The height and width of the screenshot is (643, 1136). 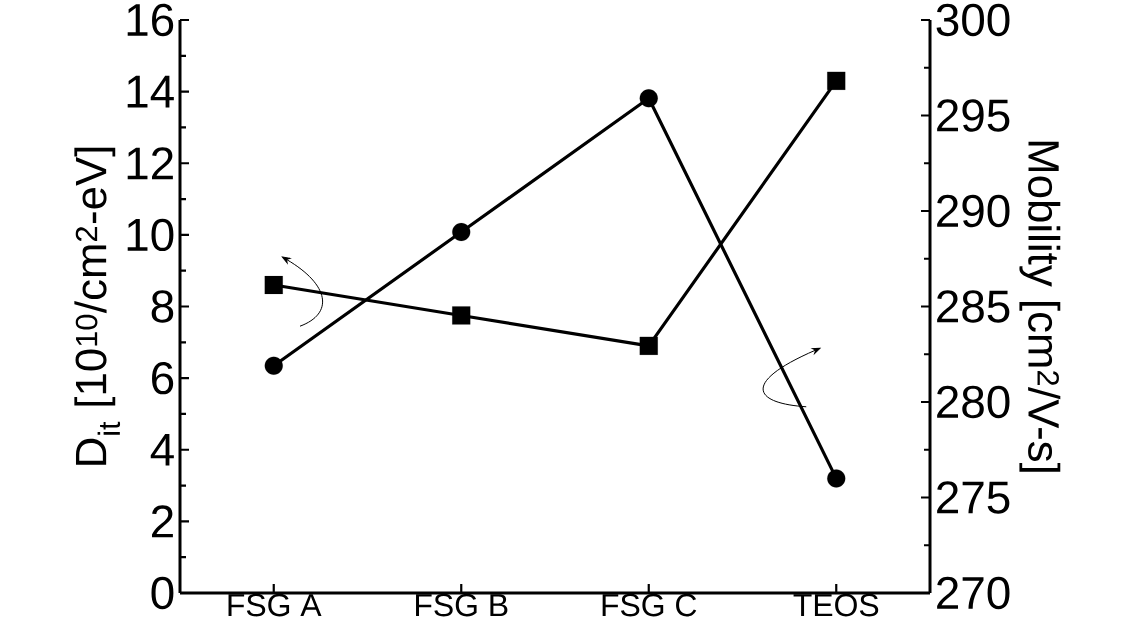 What do you see at coordinates (150, 91) in the screenshot?
I see `y-tick-label: 14` at bounding box center [150, 91].